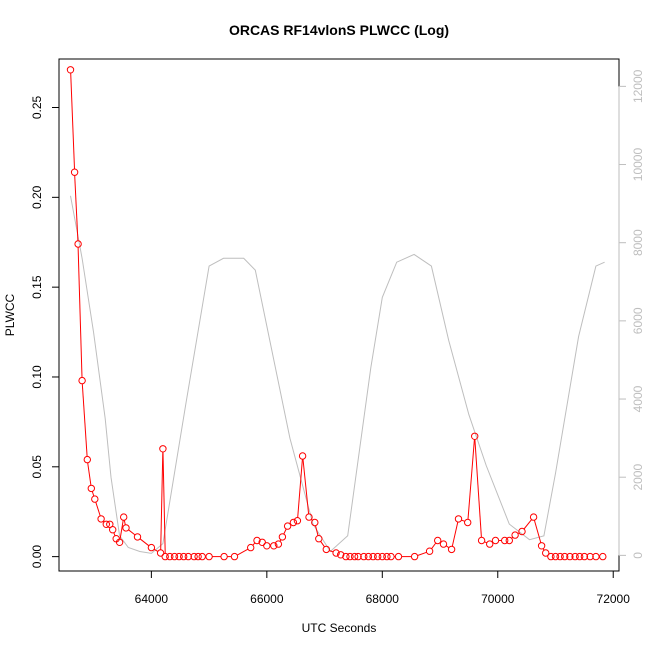 The image size is (650, 650). I want to click on x-tick-label: 70000, so click(498, 599).